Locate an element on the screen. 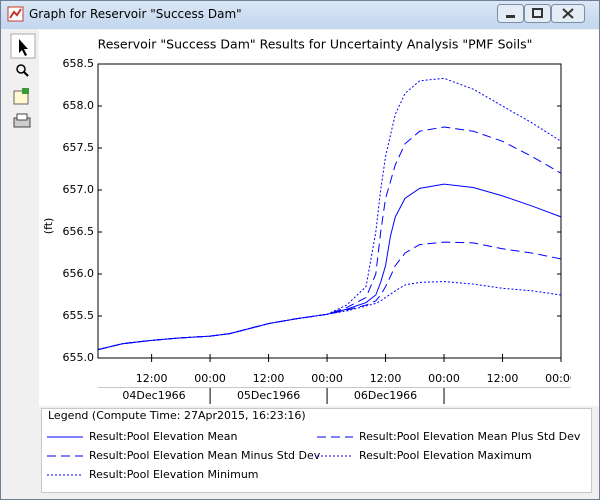 This screenshot has height=500, width=600. y-tick-label: 658.5 is located at coordinates (79, 63).